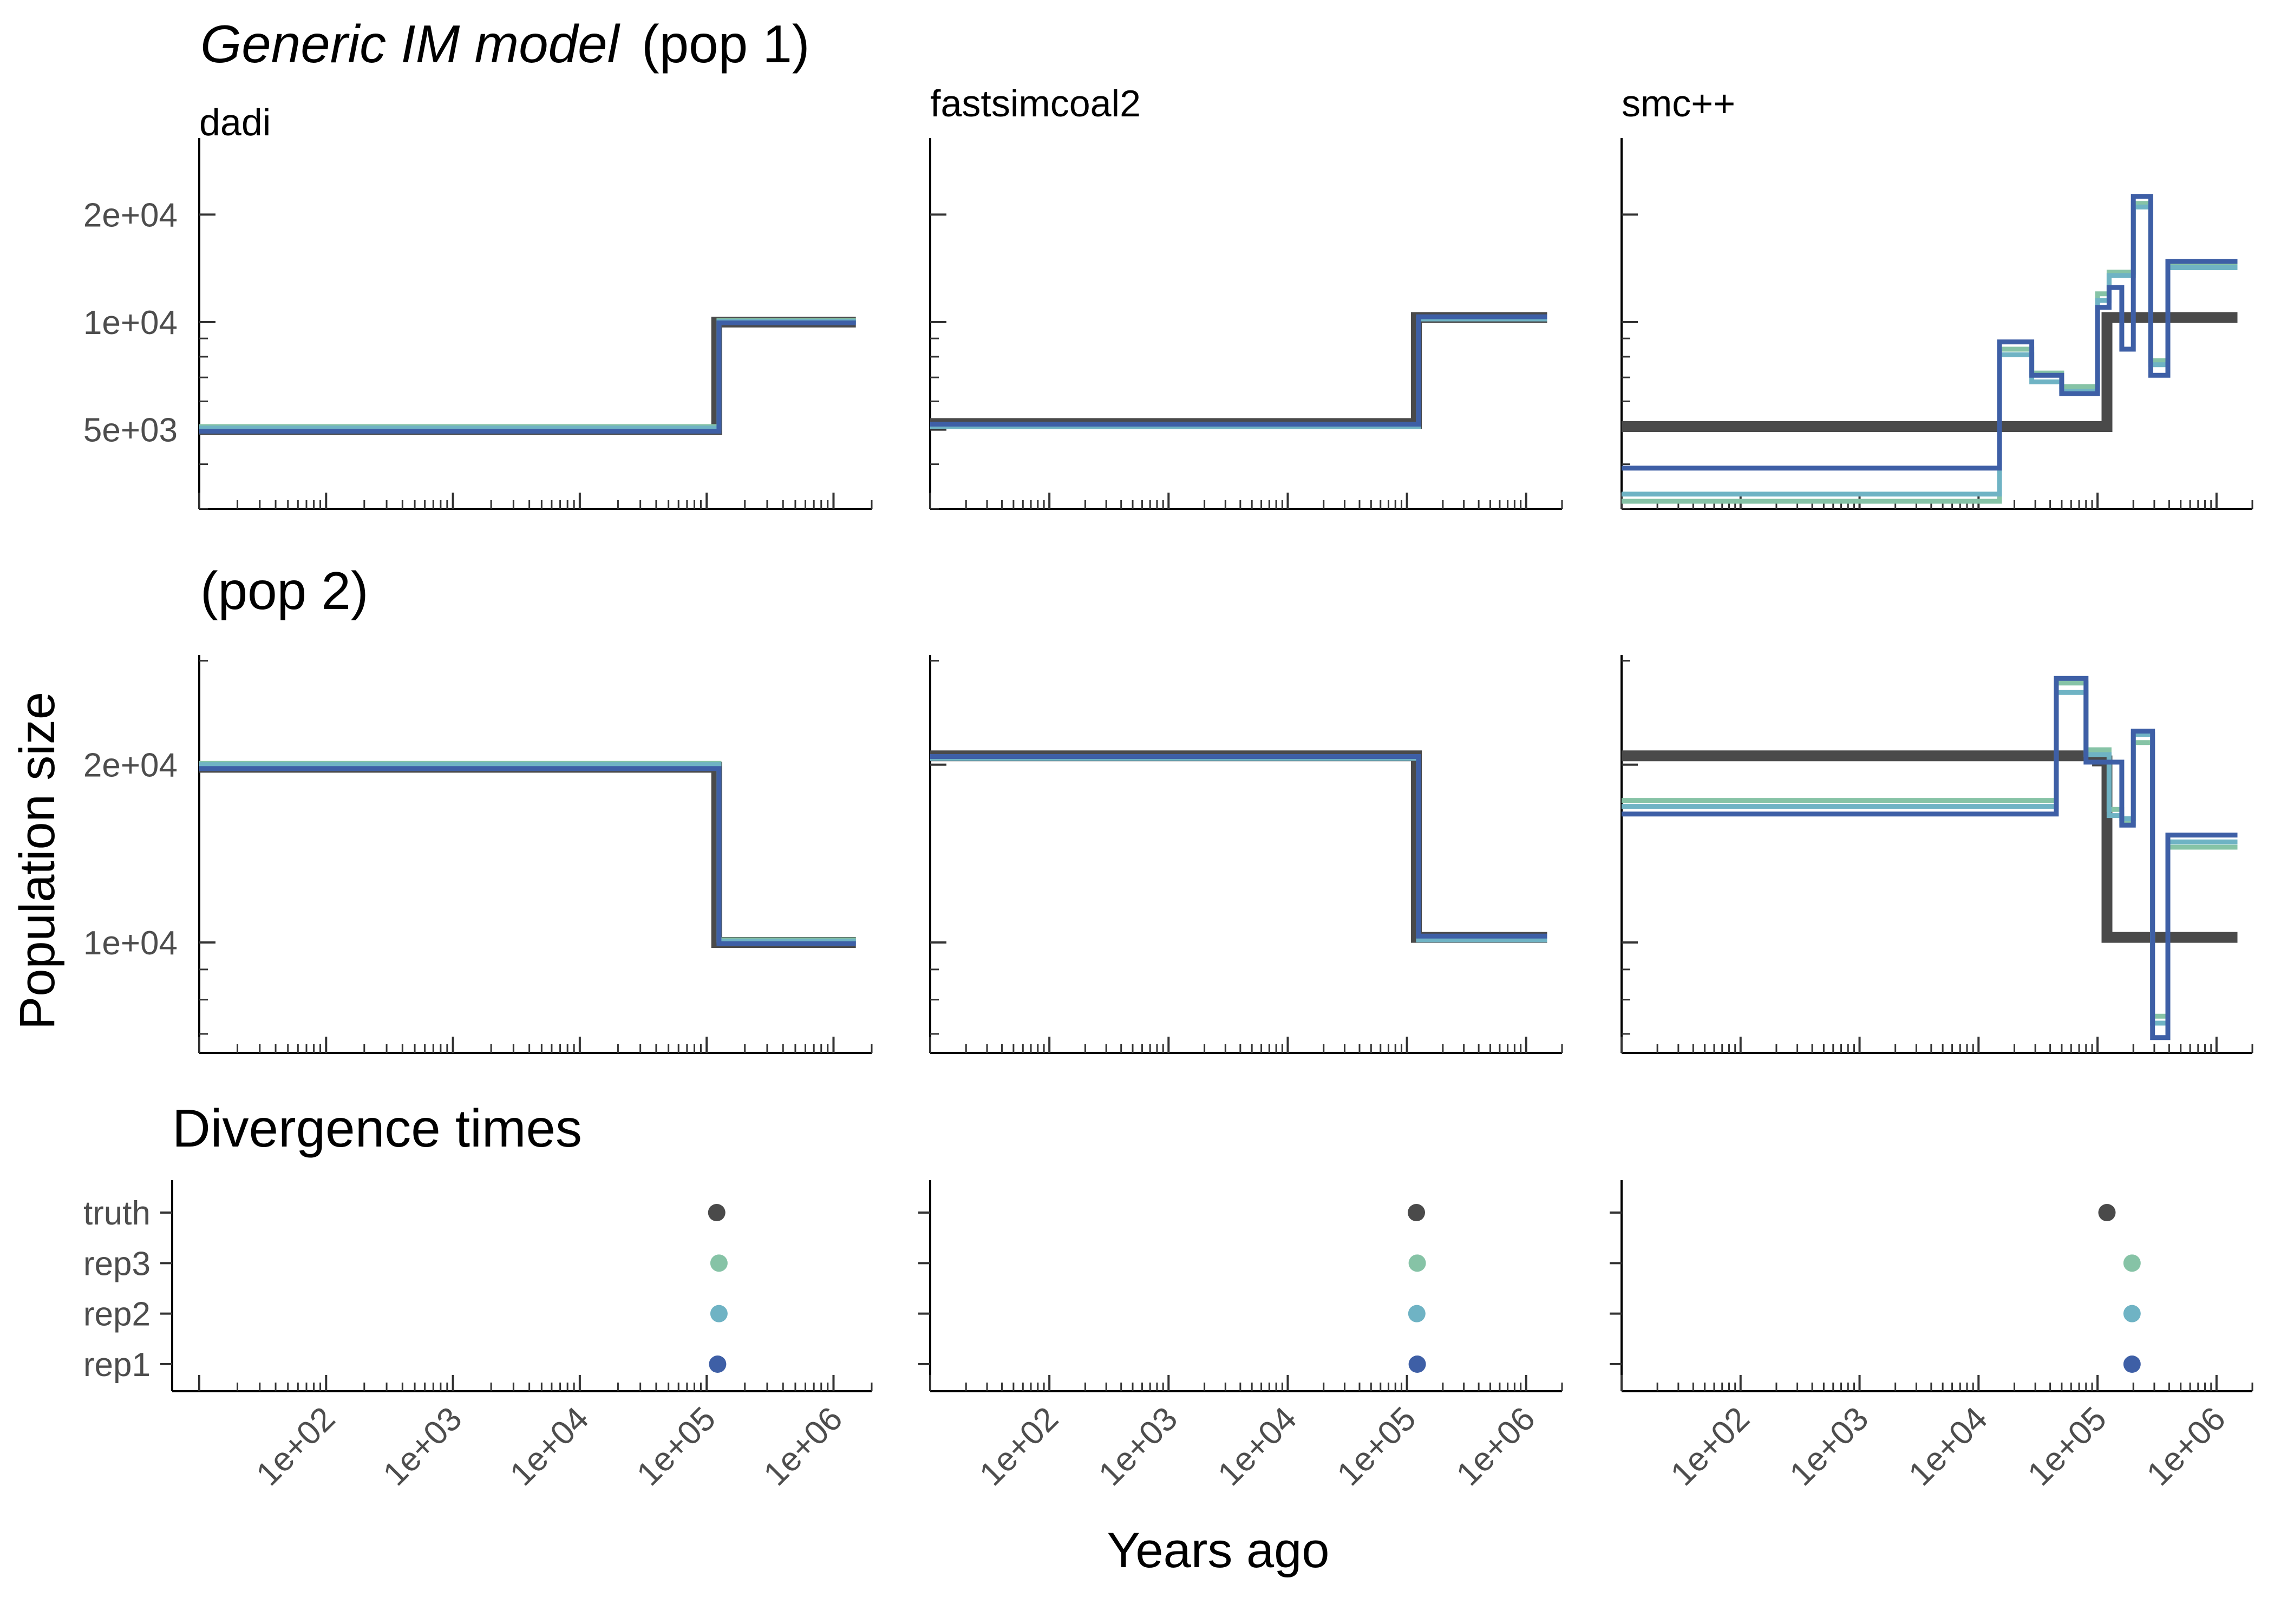 The height and width of the screenshot is (1624, 2274). What do you see at coordinates (1258, 1446) in the screenshot?
I see `div-fastsimcoal2-x-tick-label: 1e+04` at bounding box center [1258, 1446].